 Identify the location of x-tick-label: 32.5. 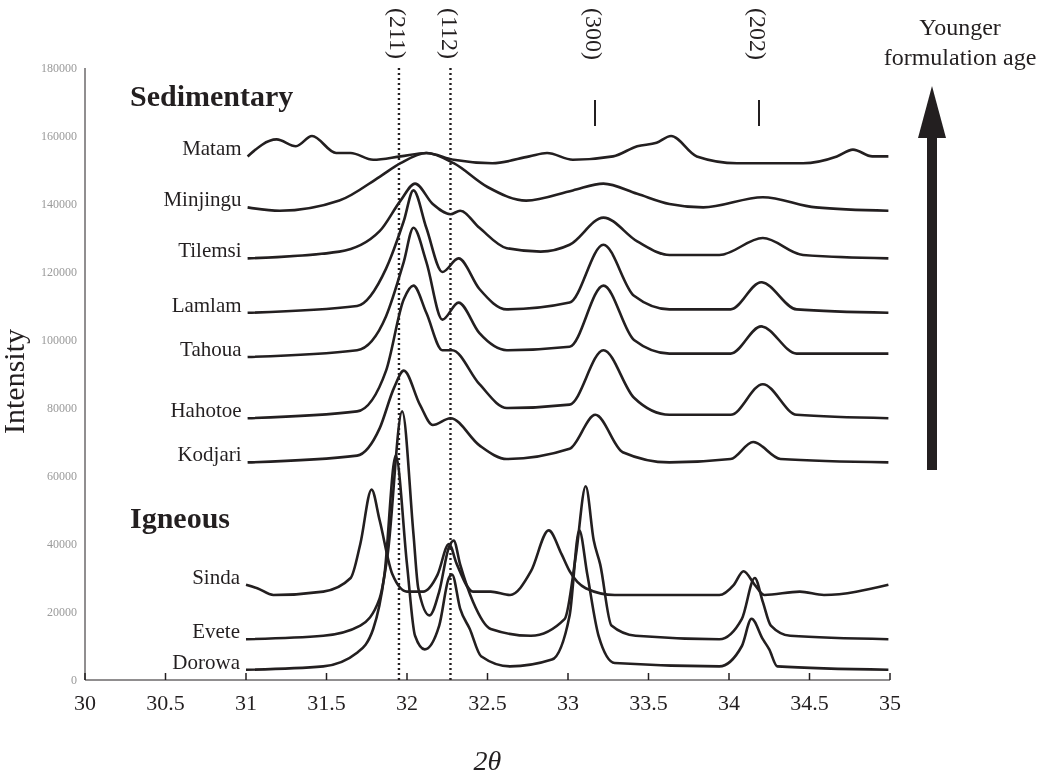
(487, 702).